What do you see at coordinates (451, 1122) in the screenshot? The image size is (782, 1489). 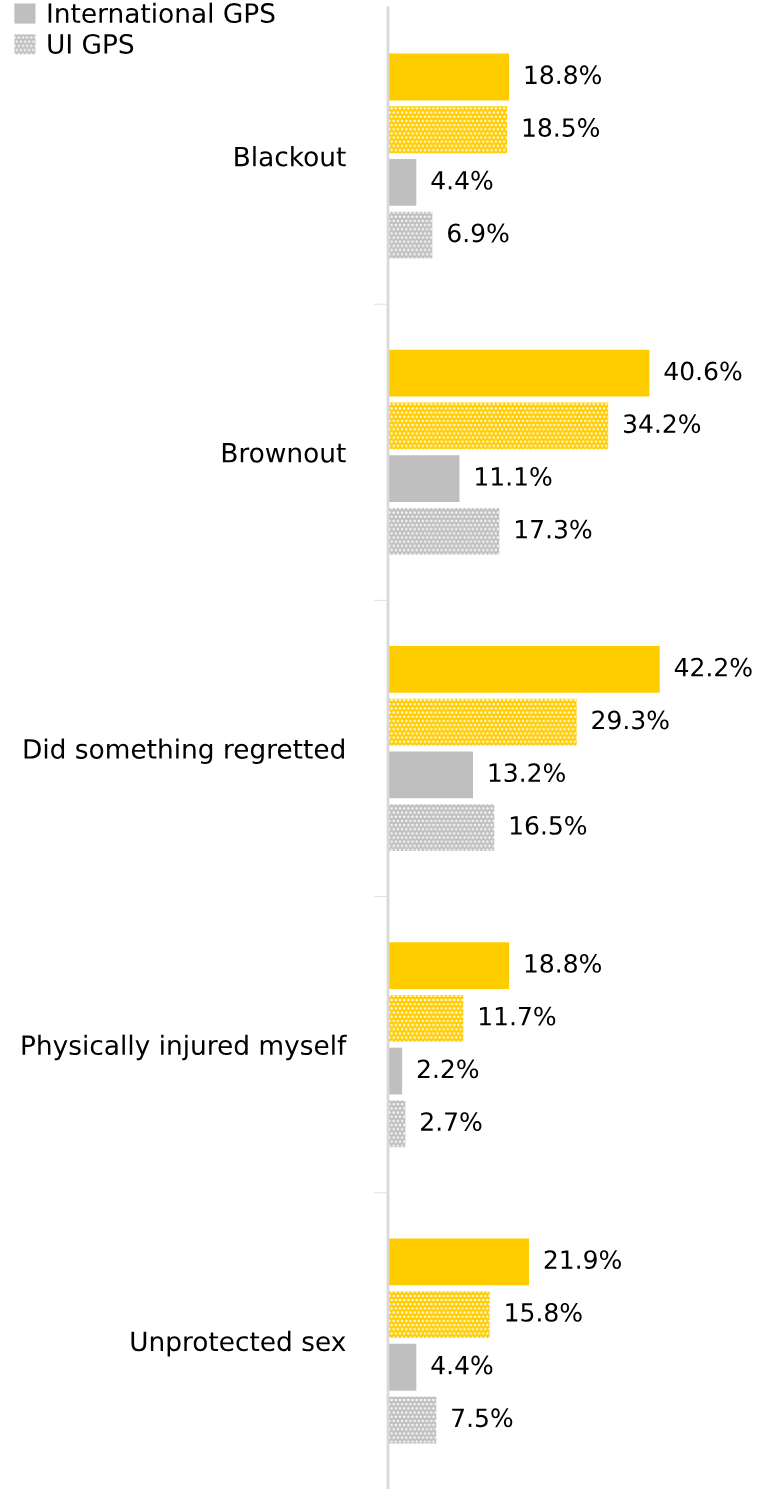 I see `data-label: 2.7%` at bounding box center [451, 1122].